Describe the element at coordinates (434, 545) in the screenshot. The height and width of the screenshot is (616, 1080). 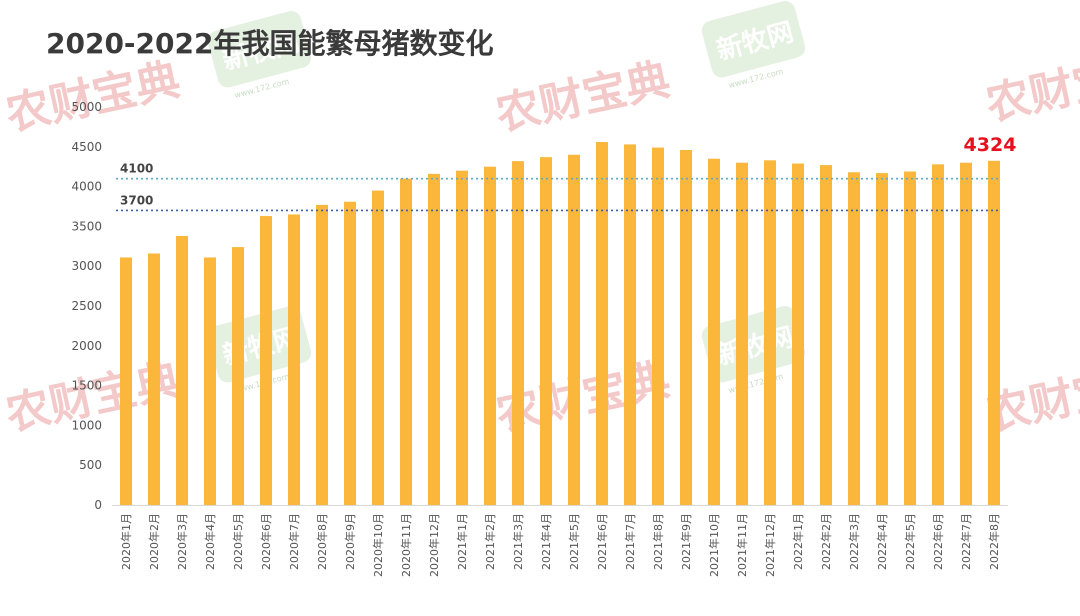
I see `x-tick-label: 2020年12月` at that location.